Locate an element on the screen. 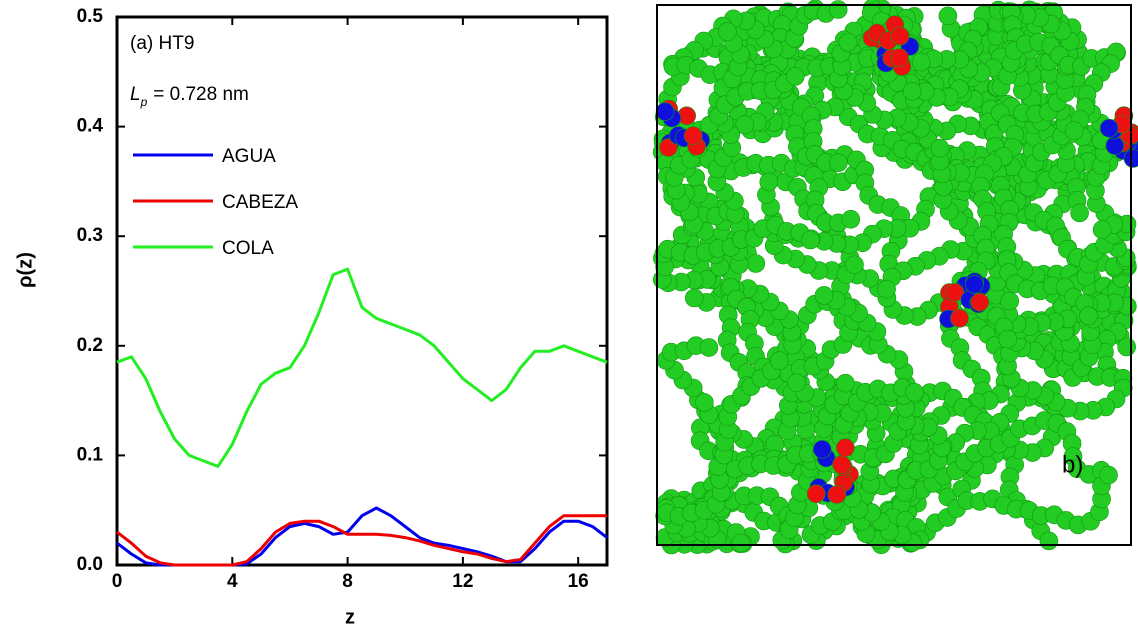 This screenshot has height=637, width=1138. x-tick-label: 16 is located at coordinates (578, 581).